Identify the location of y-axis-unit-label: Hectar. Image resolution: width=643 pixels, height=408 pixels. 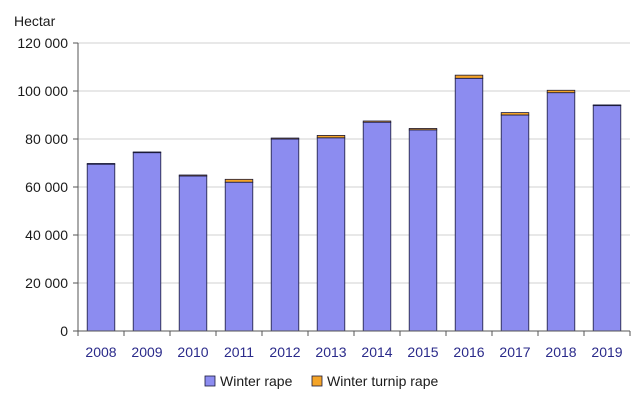
(35, 21).